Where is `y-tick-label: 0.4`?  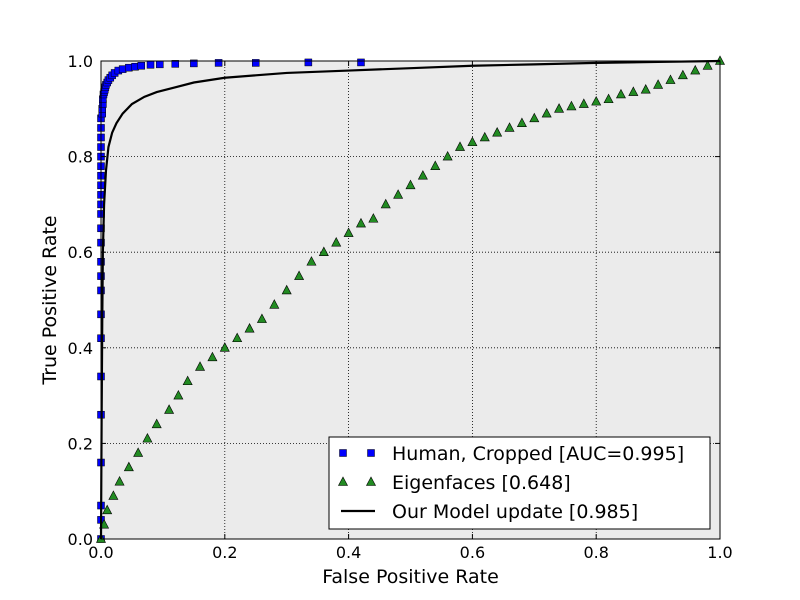
y-tick-label: 0.4 is located at coordinates (80, 348).